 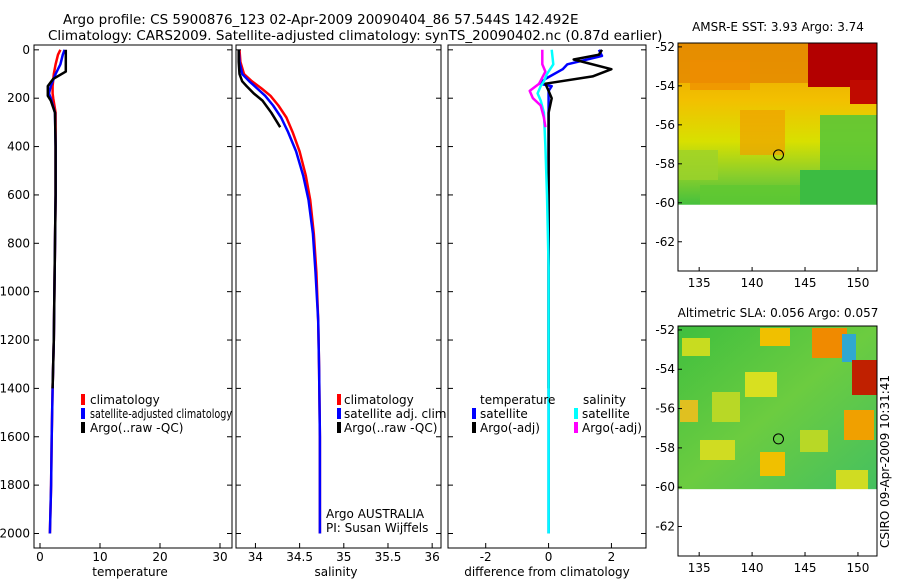 What do you see at coordinates (18, 98) in the screenshot?
I see `depth-tick-label: 200` at bounding box center [18, 98].